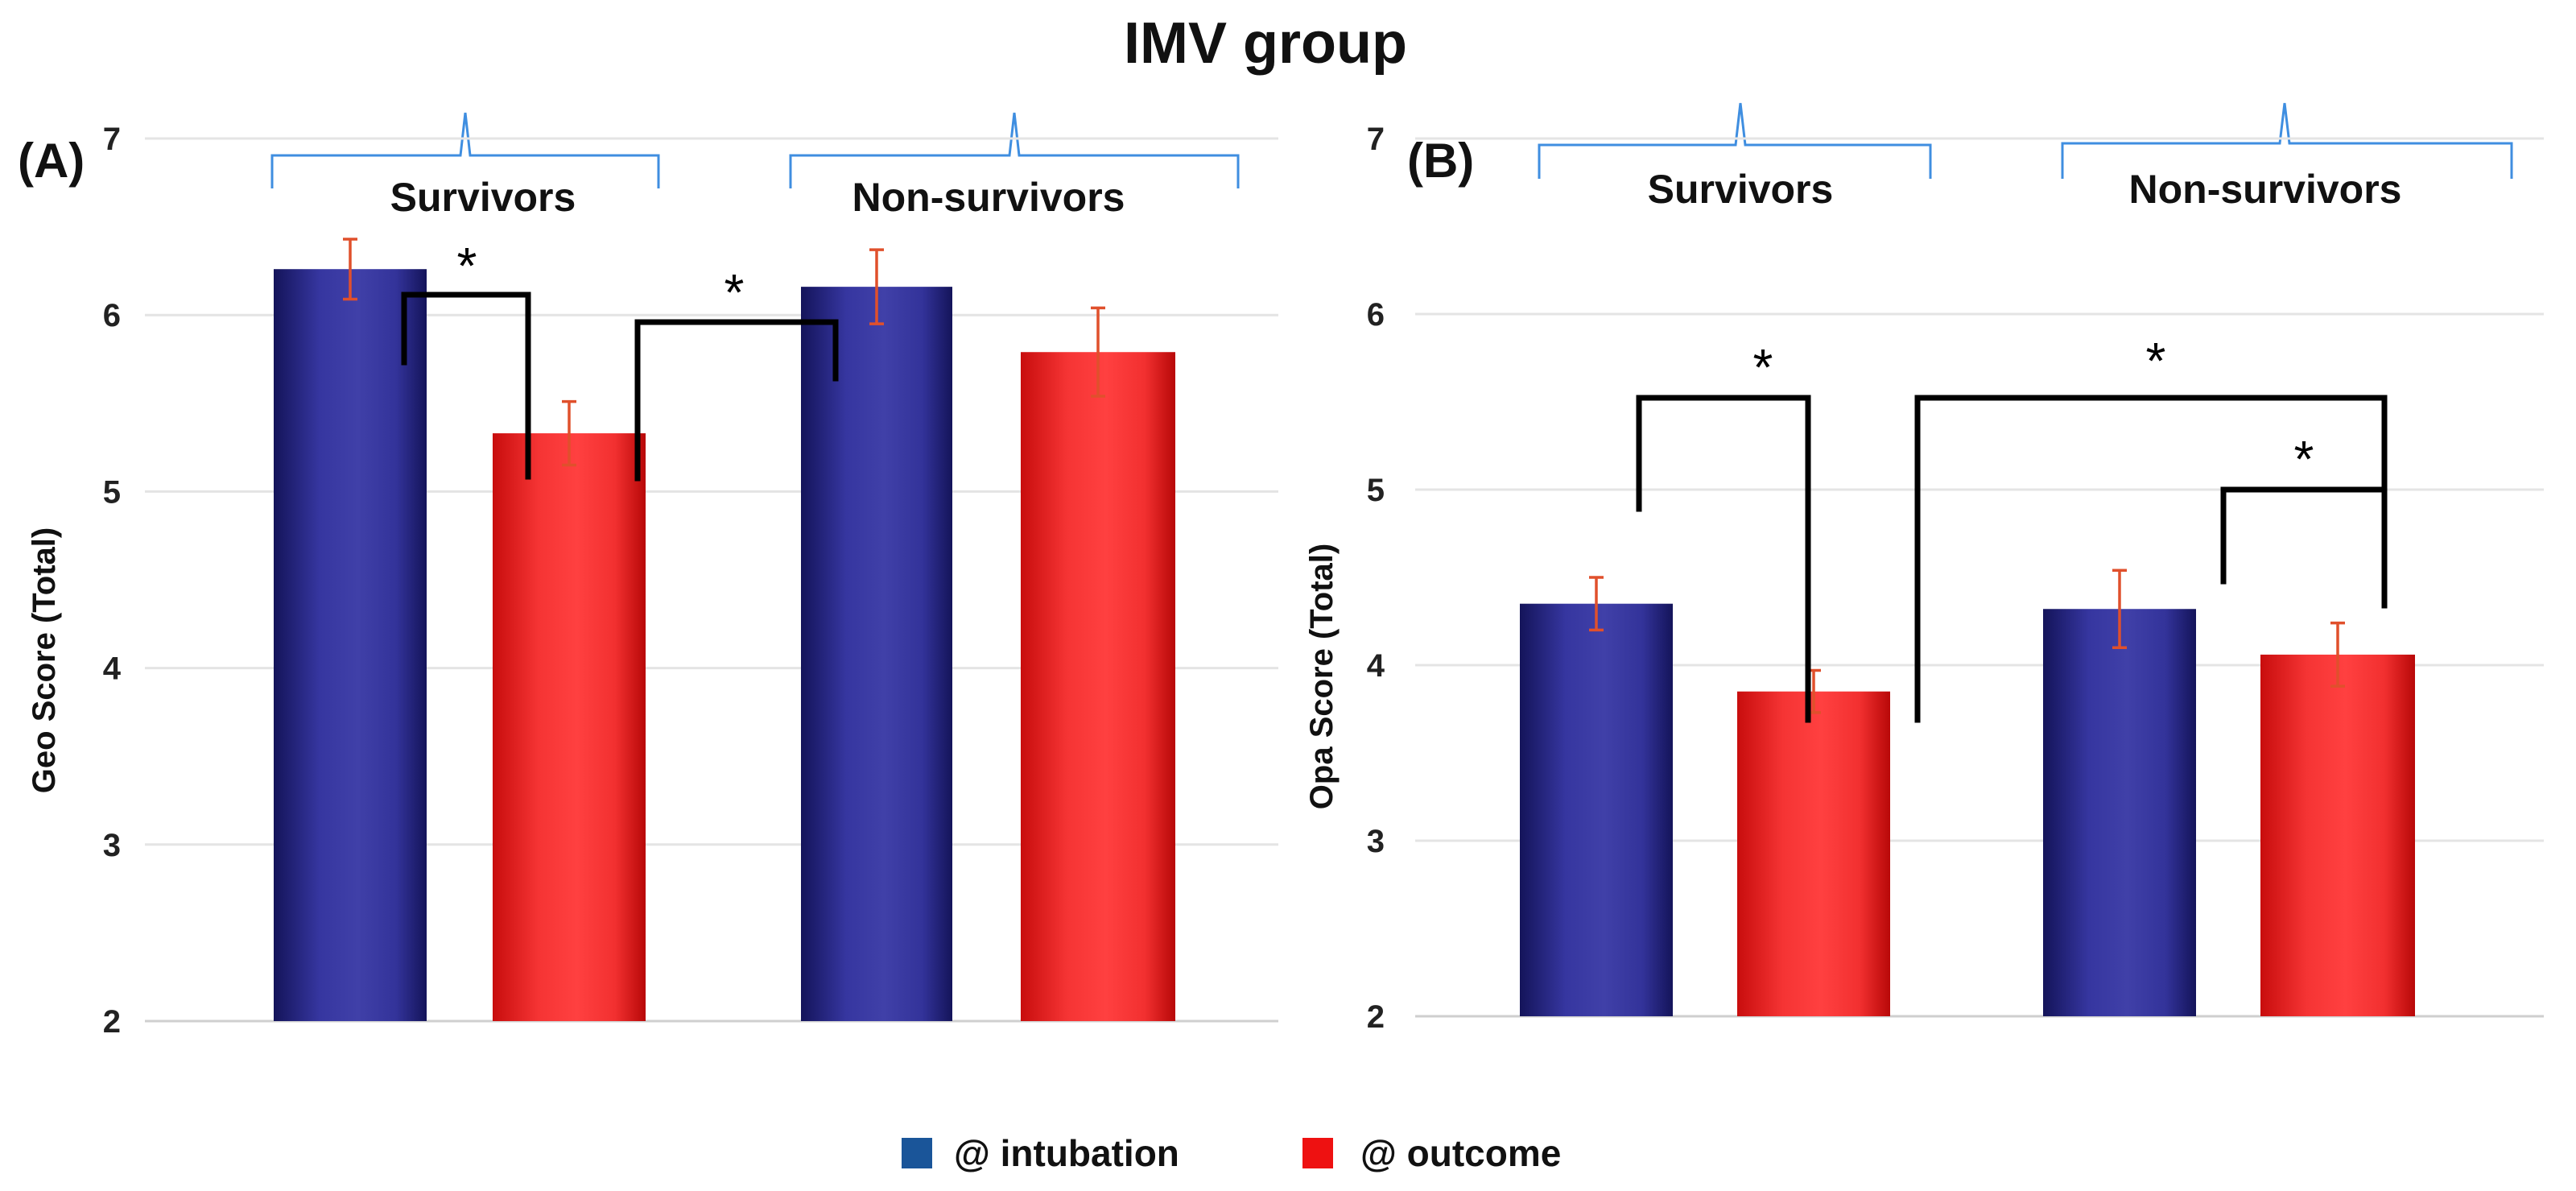 This screenshot has width=2576, height=1191. Describe the element at coordinates (1265, 43) in the screenshot. I see `figure-title: IMV group` at that location.